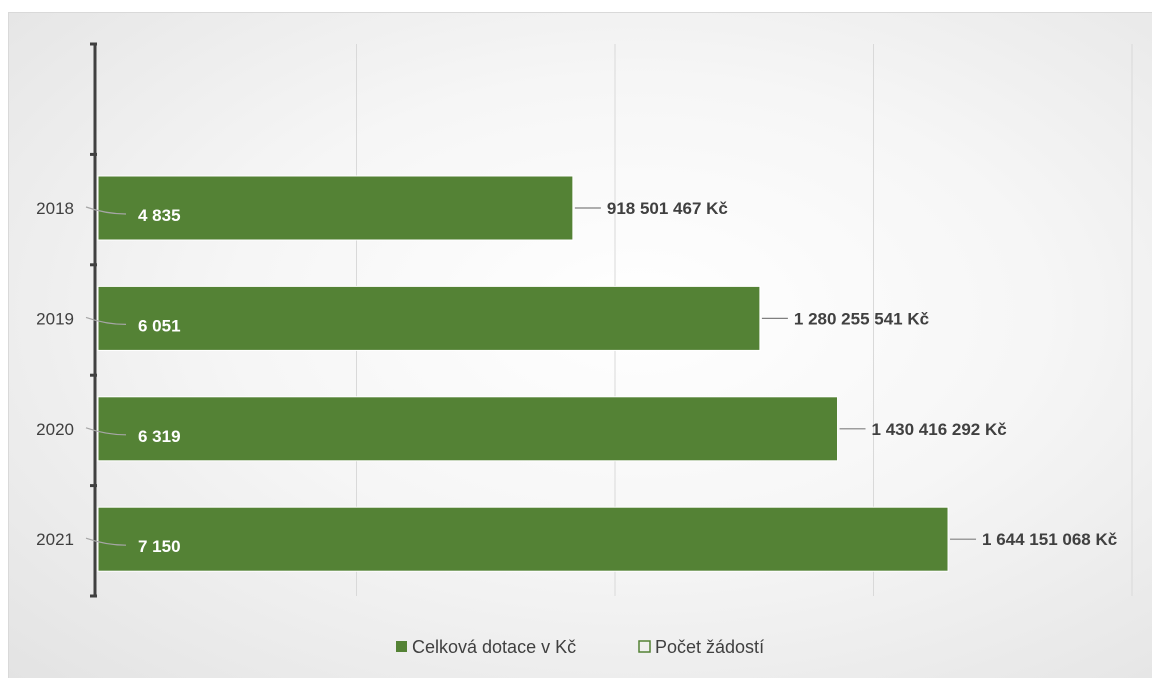 Image resolution: width=1152 pixels, height=678 pixels. Describe the element at coordinates (861, 318) in the screenshot. I see `data-label-amount: 1 280 255 541 Kč` at that location.